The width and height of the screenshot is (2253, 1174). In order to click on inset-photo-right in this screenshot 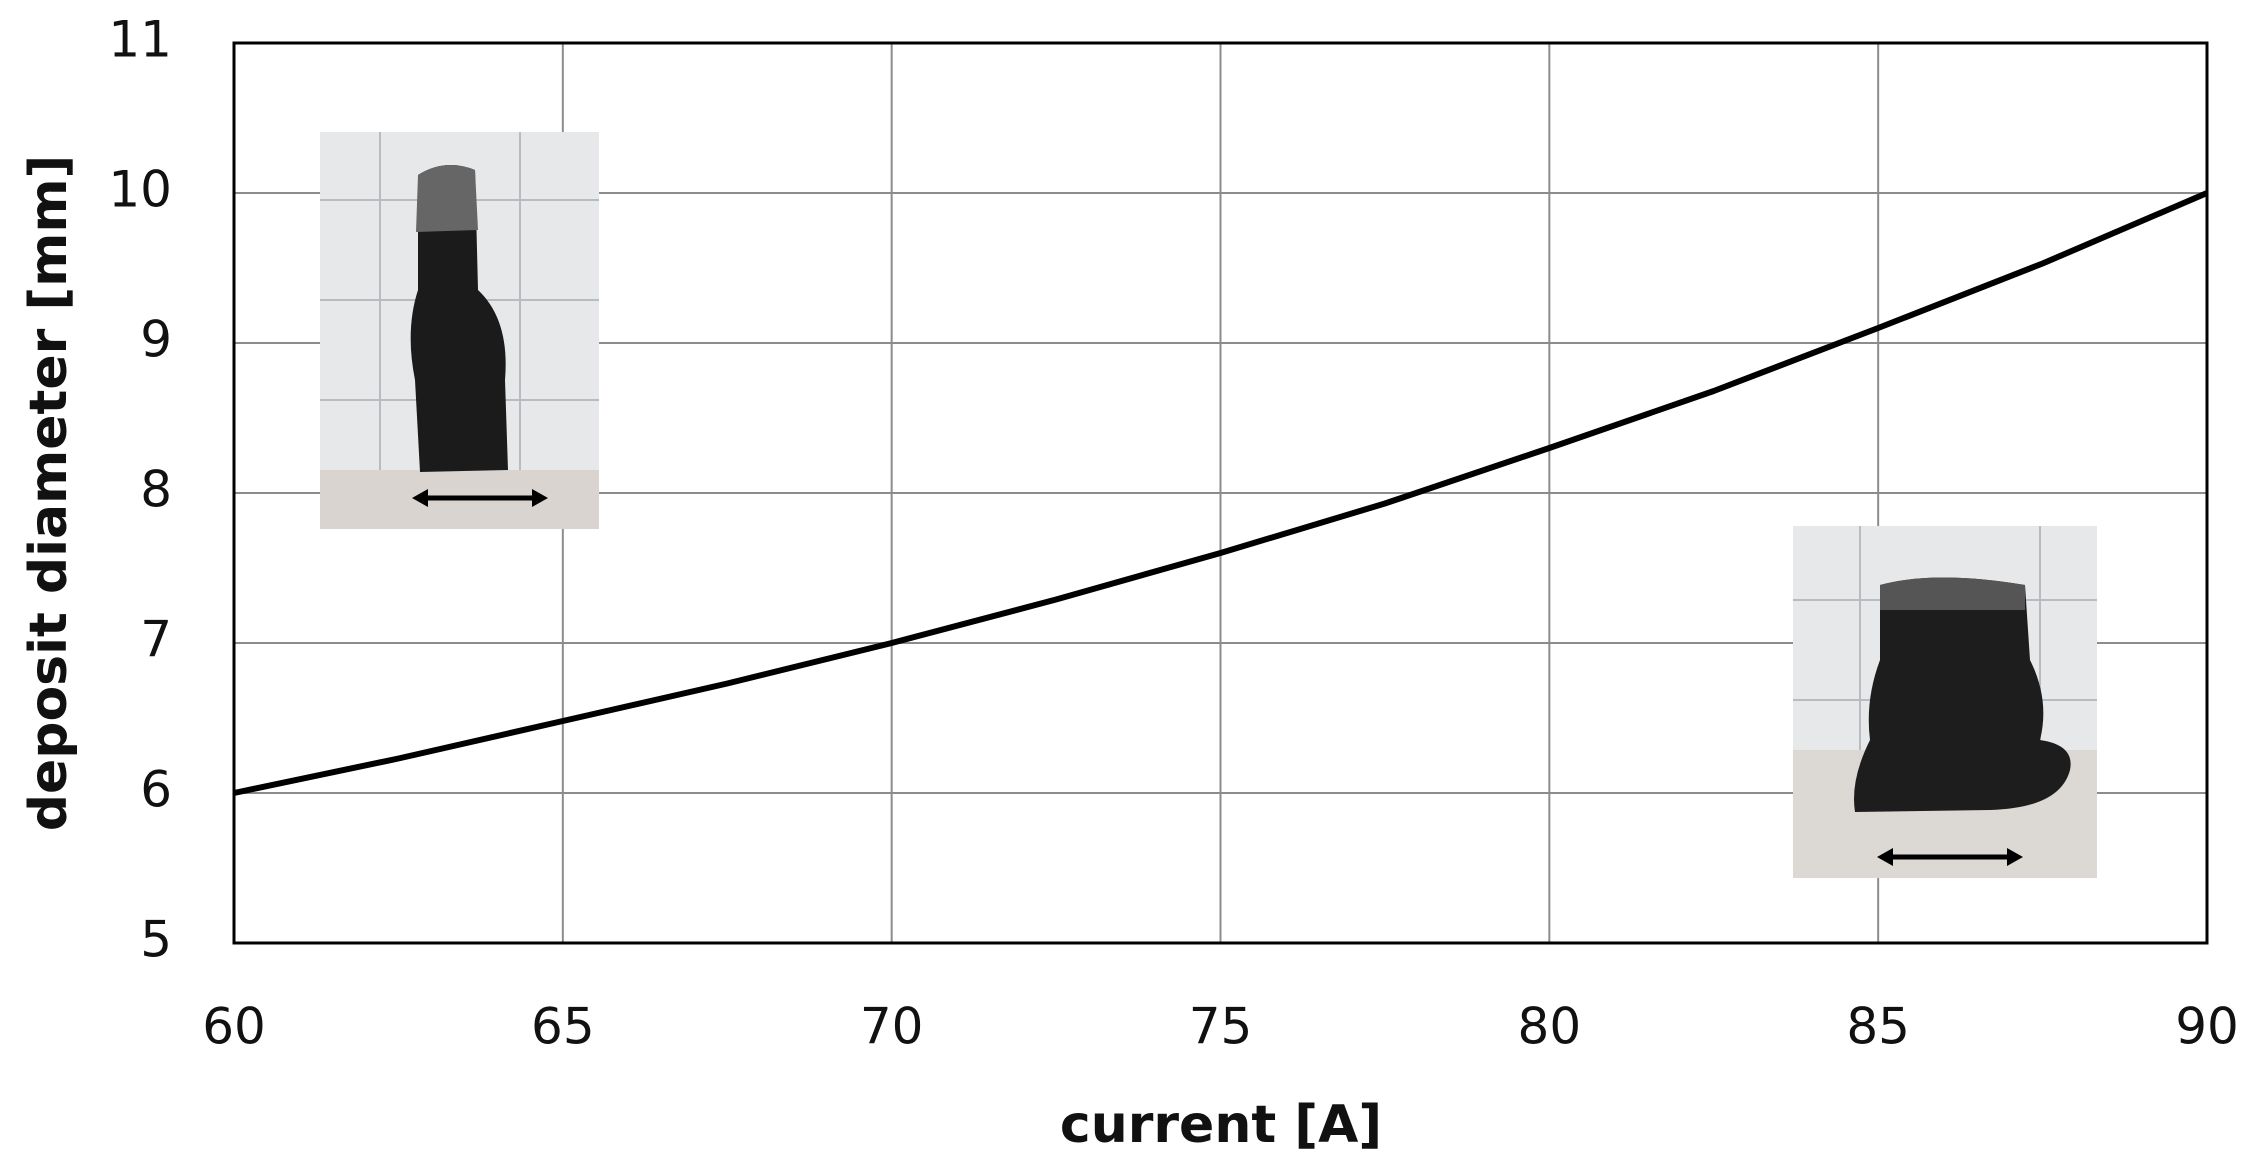, I will do `click(1945, 702)`.